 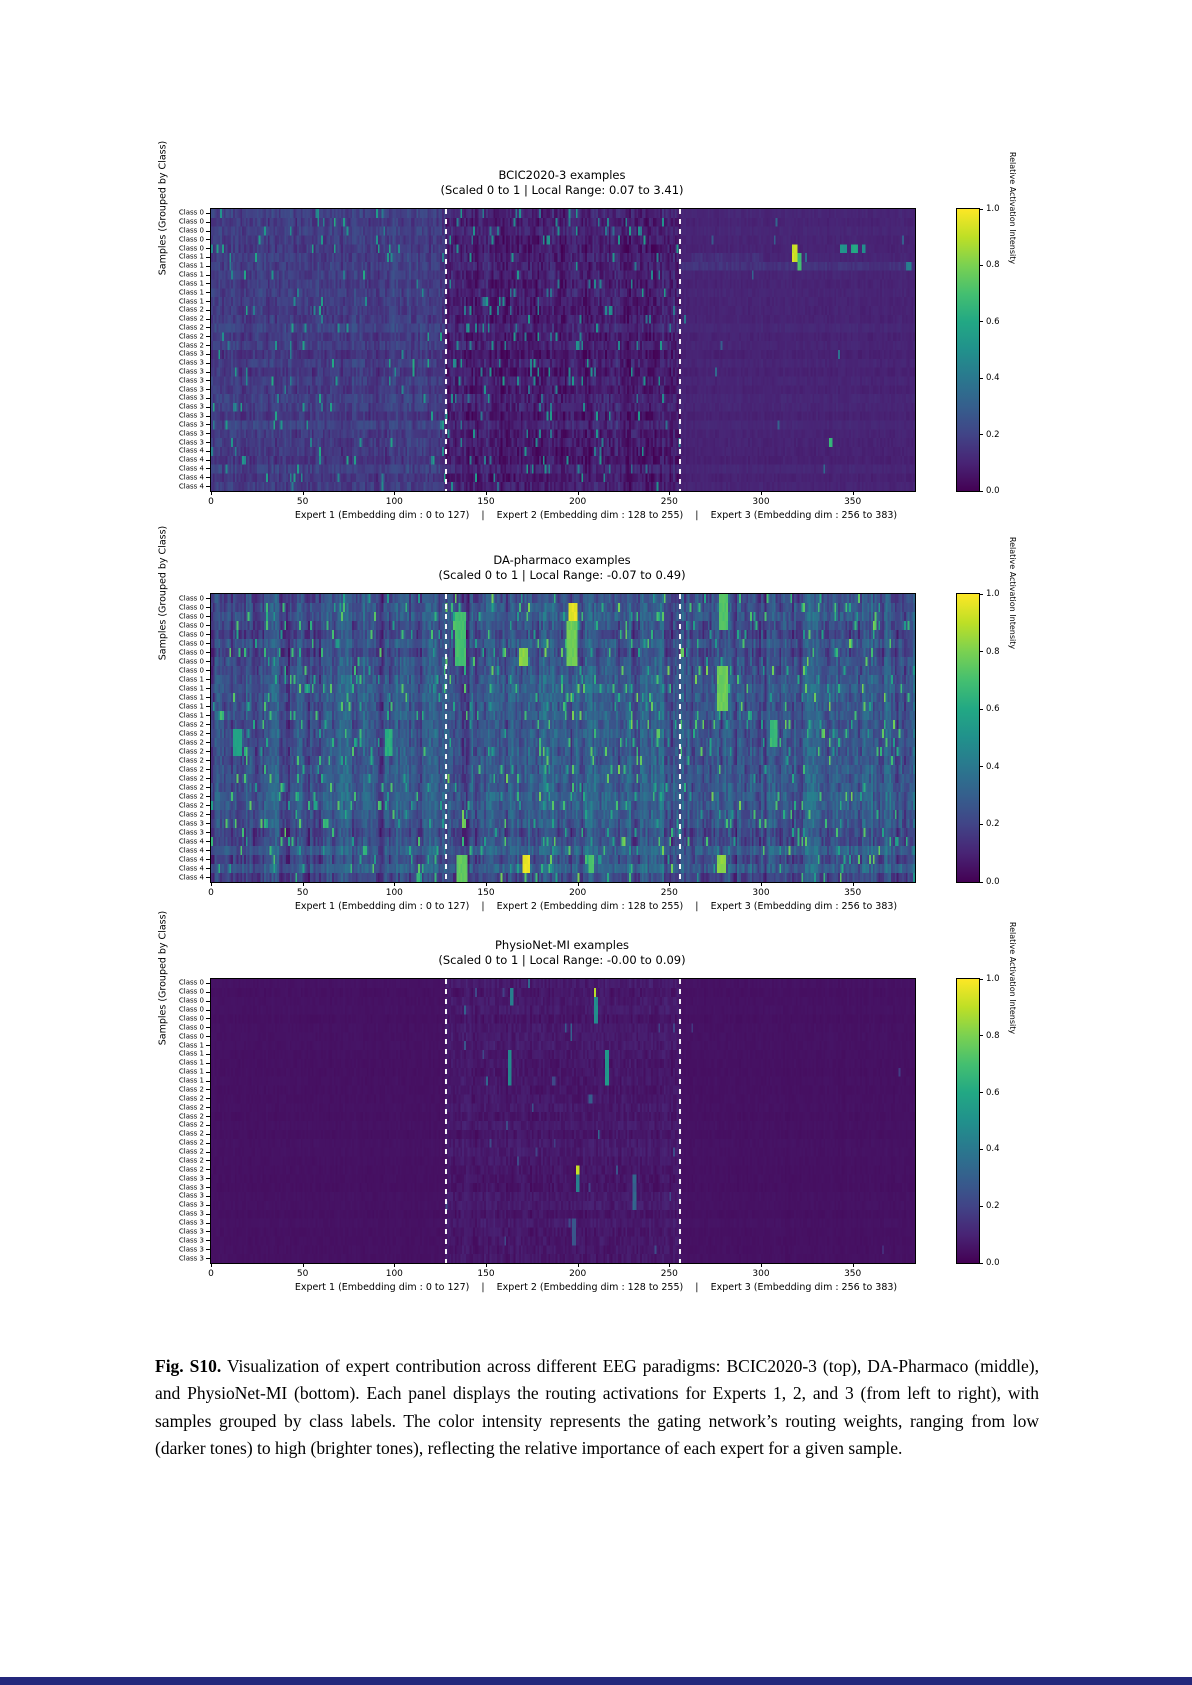 What do you see at coordinates (669, 502) in the screenshot?
I see `x-tick-label: 250` at bounding box center [669, 502].